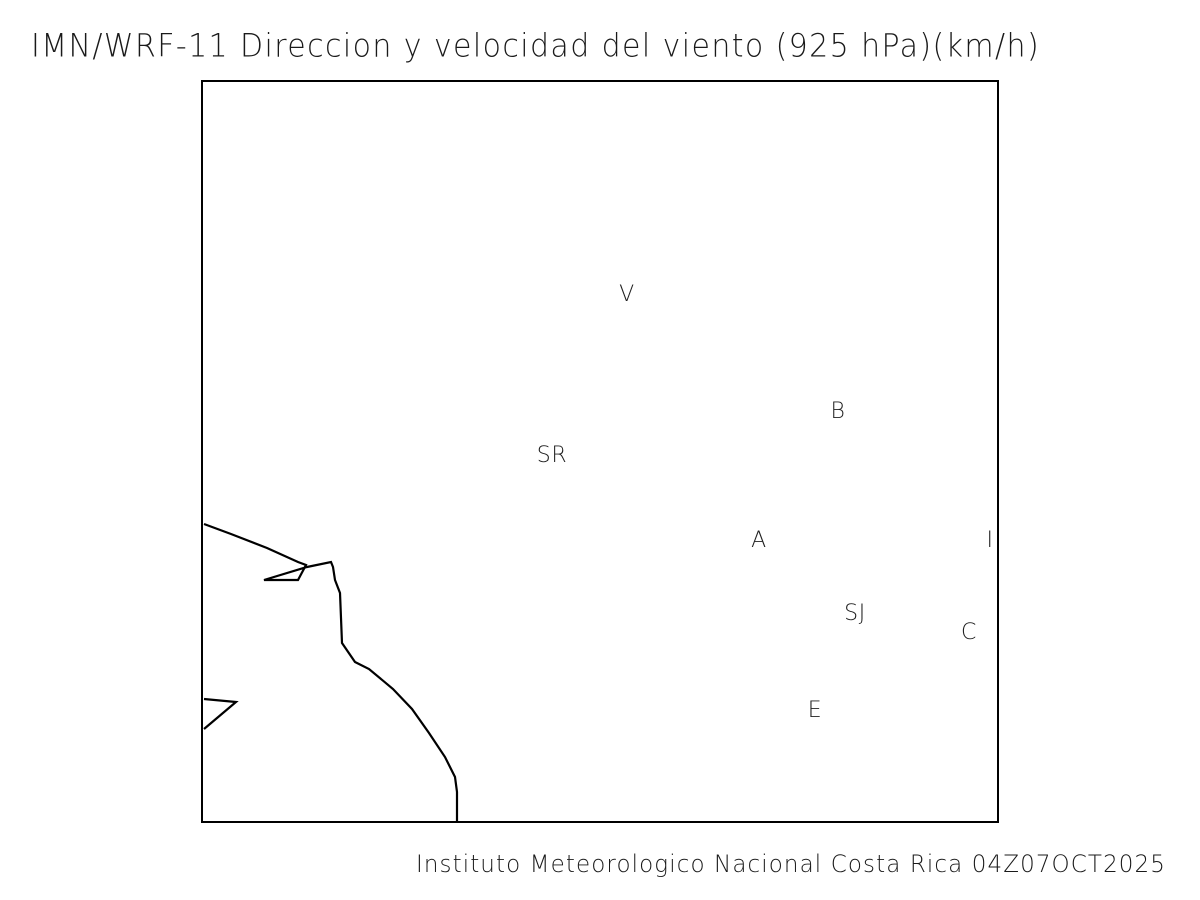 Image resolution: width=1200 pixels, height=900 pixels. What do you see at coordinates (627, 294) in the screenshot?
I see `station-label-v: V` at bounding box center [627, 294].